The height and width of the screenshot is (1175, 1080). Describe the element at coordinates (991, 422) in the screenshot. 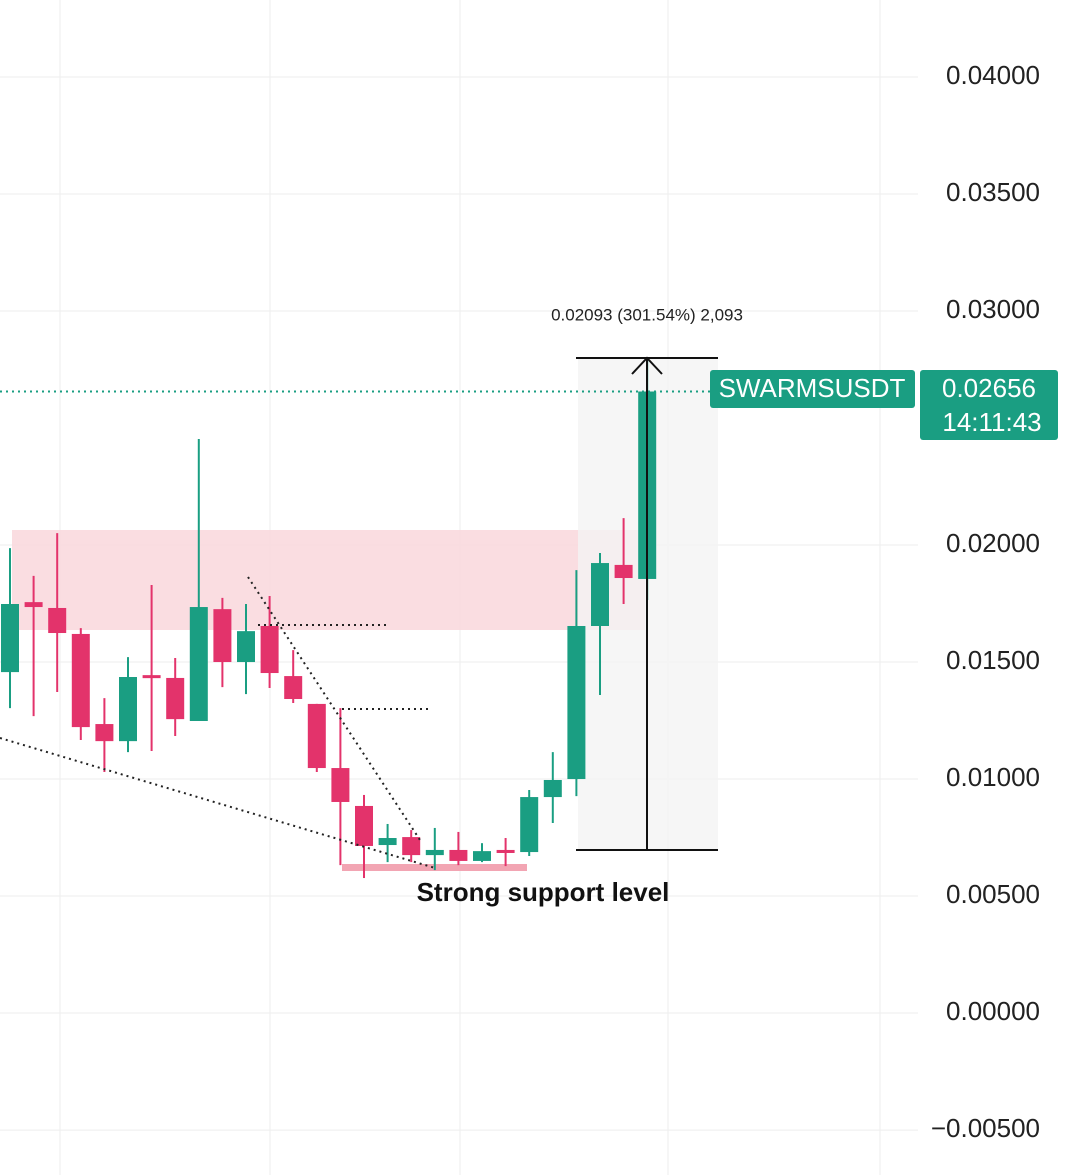

I see `countdown-label: 14:11:43` at that location.